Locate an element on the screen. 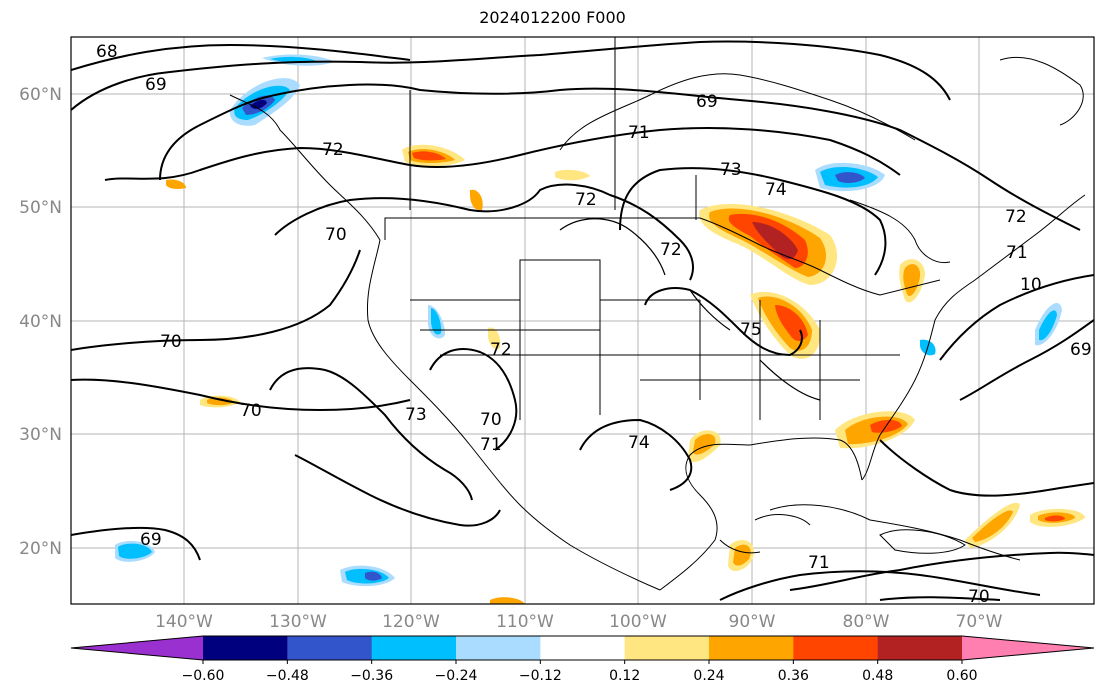 The image size is (1105, 698). thin-contours is located at coordinates (690, 309).